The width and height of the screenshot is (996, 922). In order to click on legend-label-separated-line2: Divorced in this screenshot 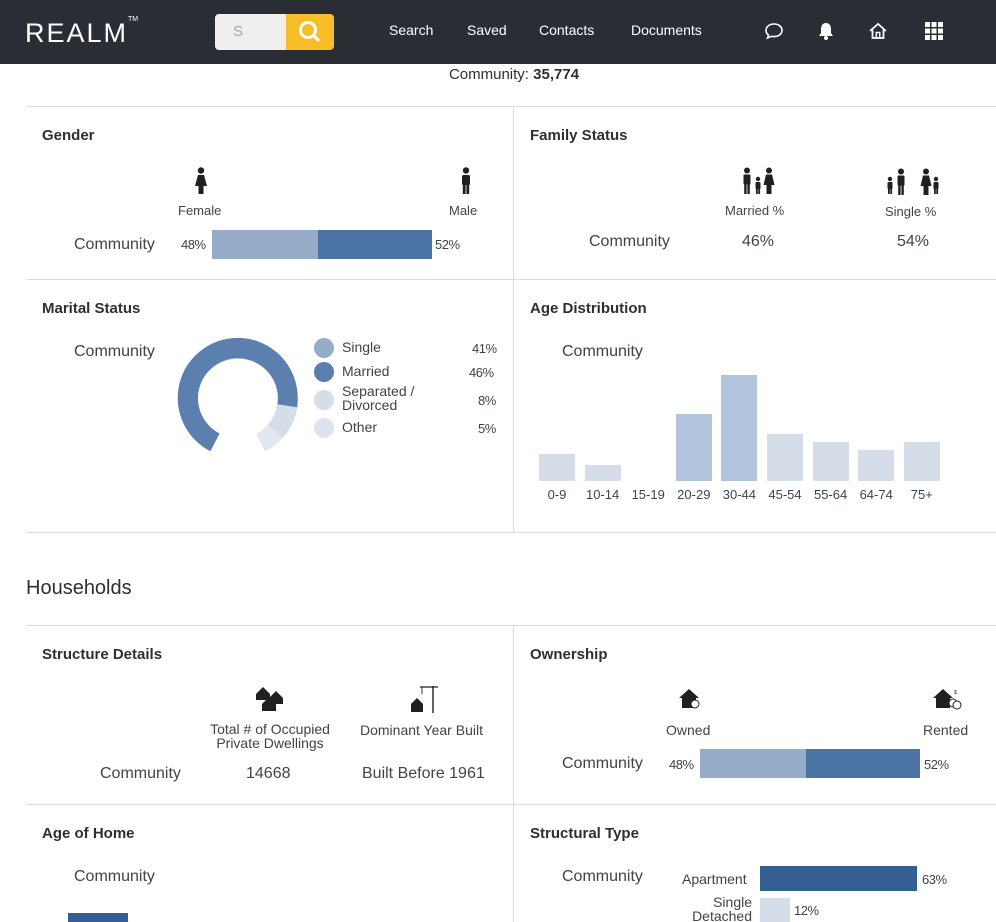, I will do `click(370, 405)`.